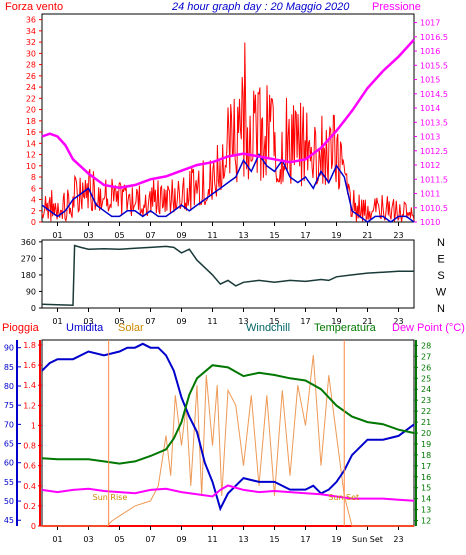 The height and width of the screenshot is (555, 466). I want to click on rain-tick-label: 1.2, so click(29, 405).